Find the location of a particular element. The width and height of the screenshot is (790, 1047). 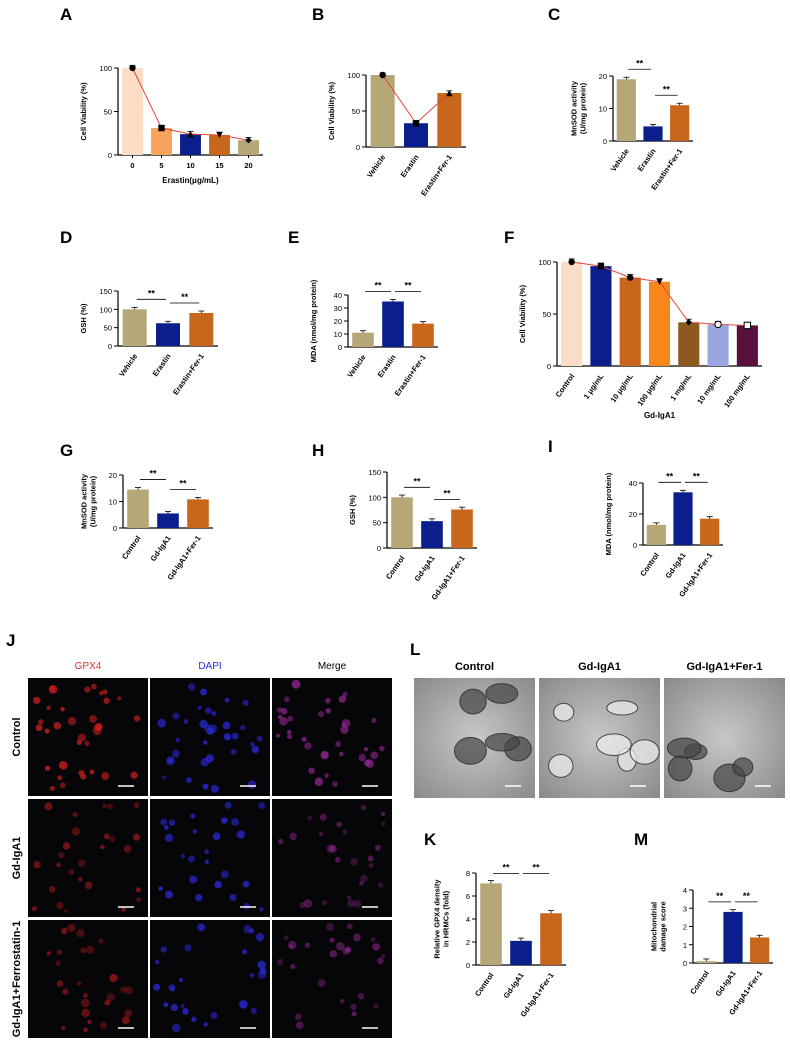

x-axis-label: Erastin(μg/mL) is located at coordinates (190, 180).